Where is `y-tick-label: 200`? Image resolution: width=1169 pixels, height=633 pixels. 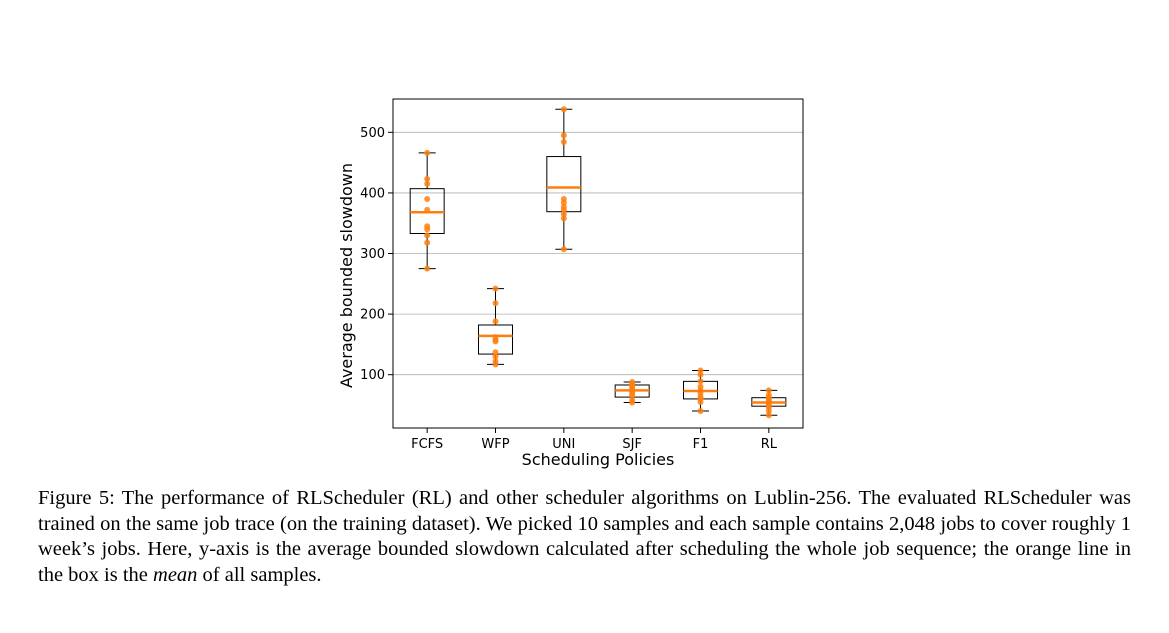 y-tick-label: 200 is located at coordinates (372, 315).